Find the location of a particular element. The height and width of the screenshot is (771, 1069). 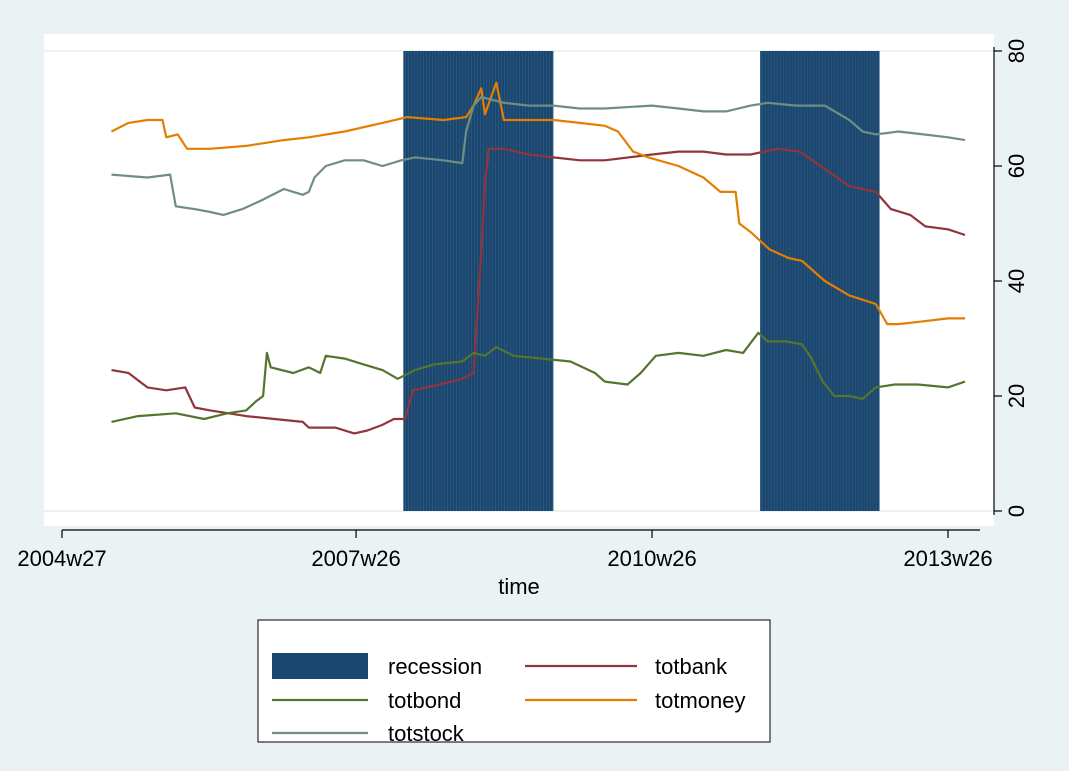

y-tick-label: 20 is located at coordinates (1016, 396).